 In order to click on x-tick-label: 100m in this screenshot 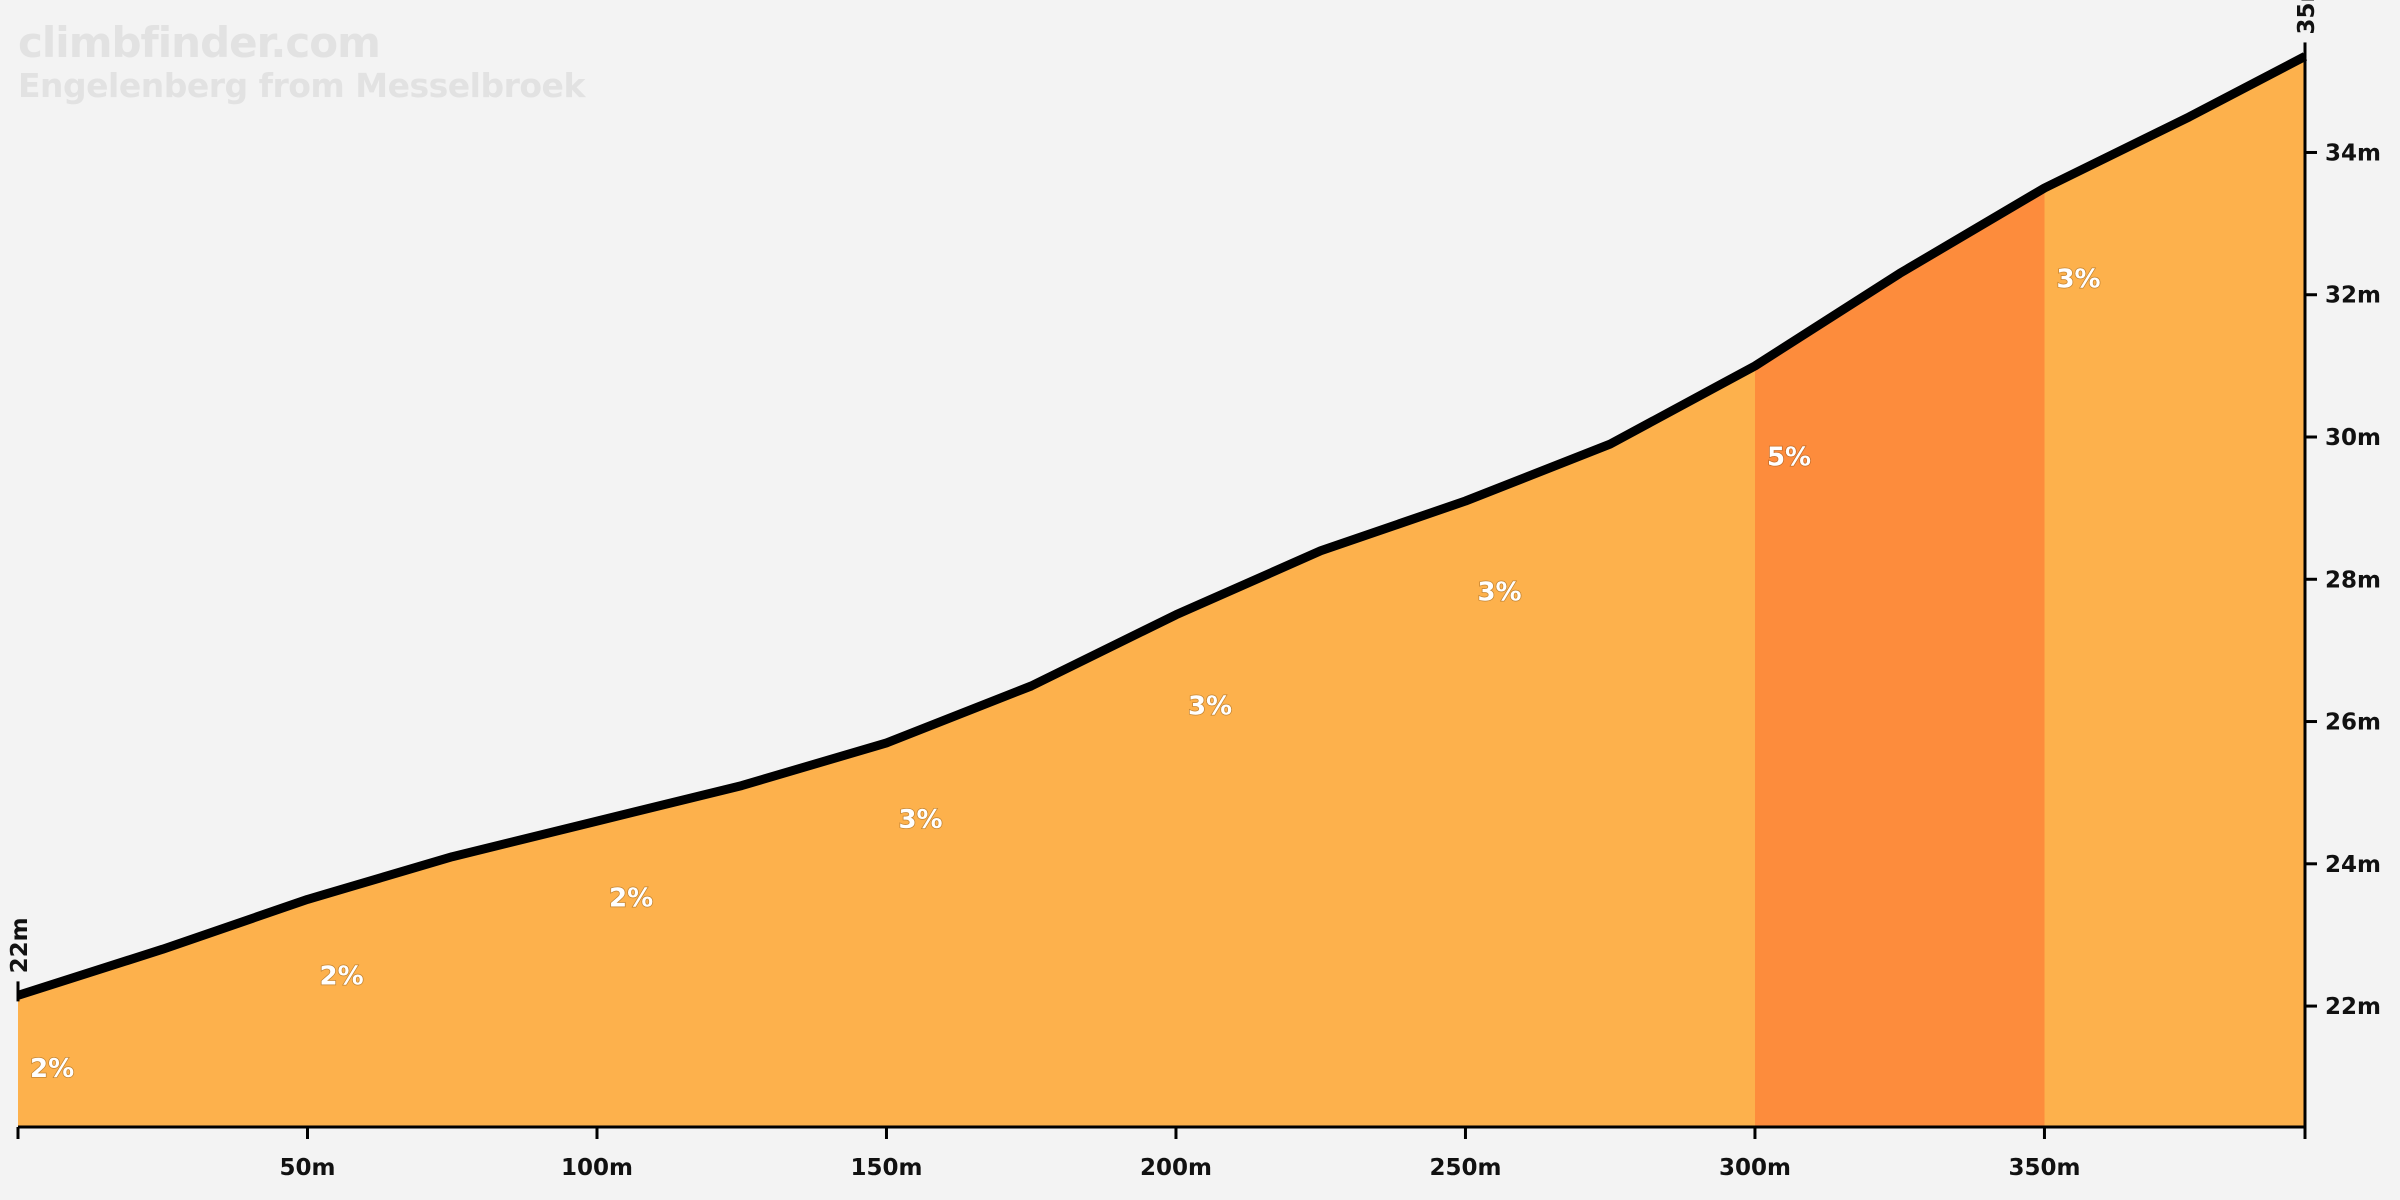, I will do `click(597, 1168)`.